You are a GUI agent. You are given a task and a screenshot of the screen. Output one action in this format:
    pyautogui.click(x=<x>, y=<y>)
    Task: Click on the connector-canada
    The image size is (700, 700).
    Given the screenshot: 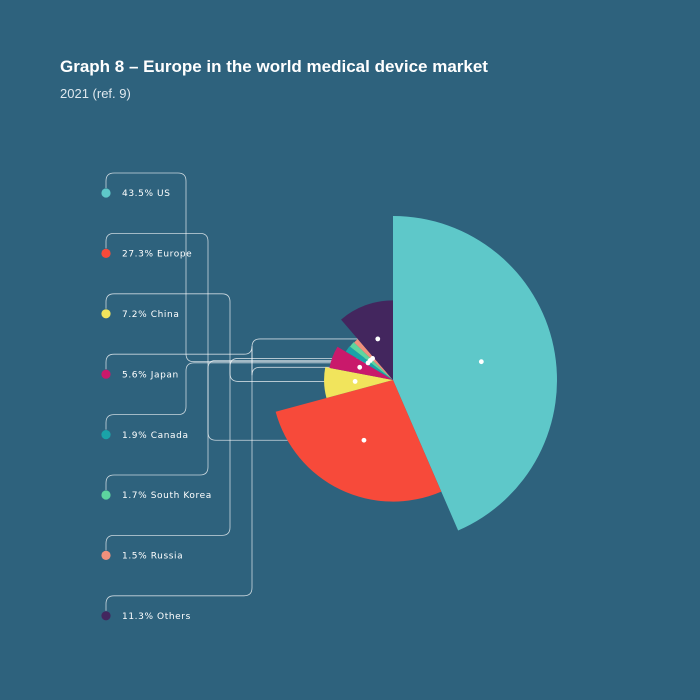 What is the action you would take?
    pyautogui.click(x=237, y=396)
    